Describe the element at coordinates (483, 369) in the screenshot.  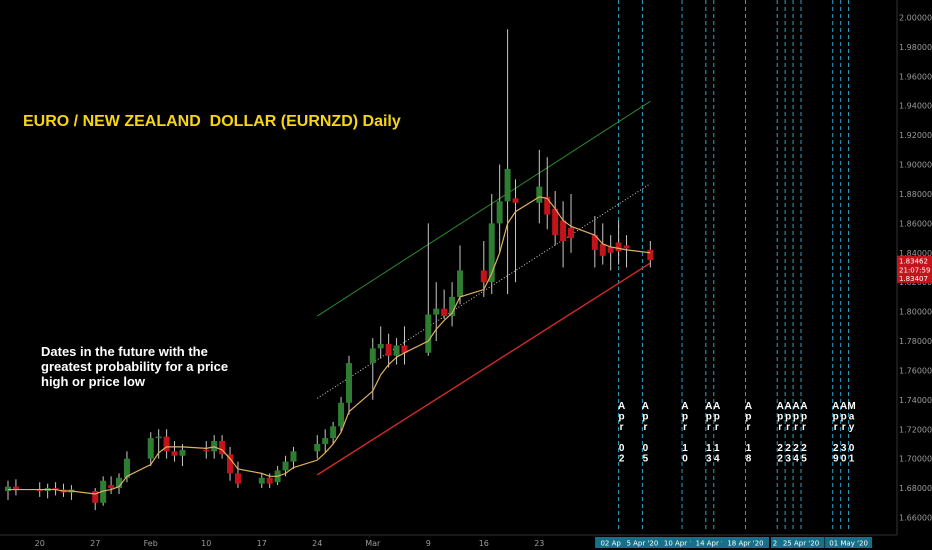
I see `support-line` at that location.